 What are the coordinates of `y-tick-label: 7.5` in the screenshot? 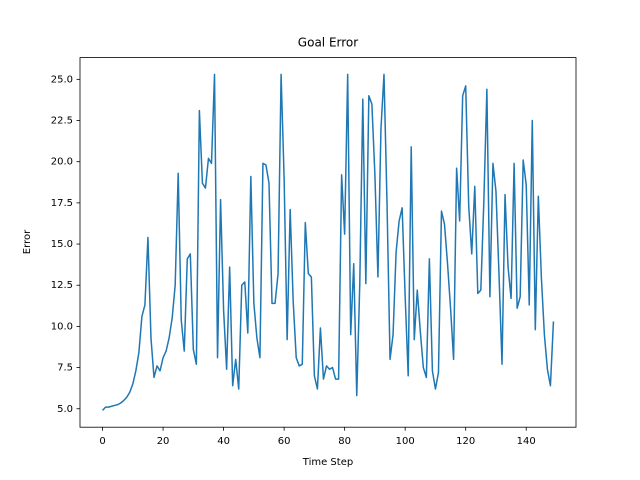 It's located at (65, 368).